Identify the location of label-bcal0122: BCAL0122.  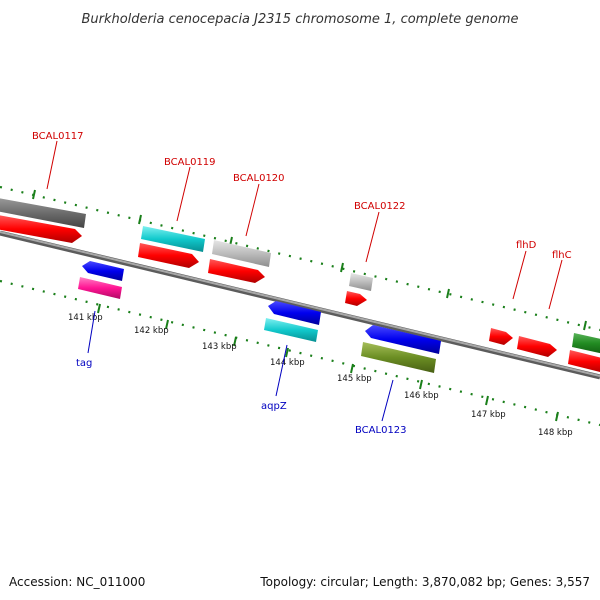
(380, 206).